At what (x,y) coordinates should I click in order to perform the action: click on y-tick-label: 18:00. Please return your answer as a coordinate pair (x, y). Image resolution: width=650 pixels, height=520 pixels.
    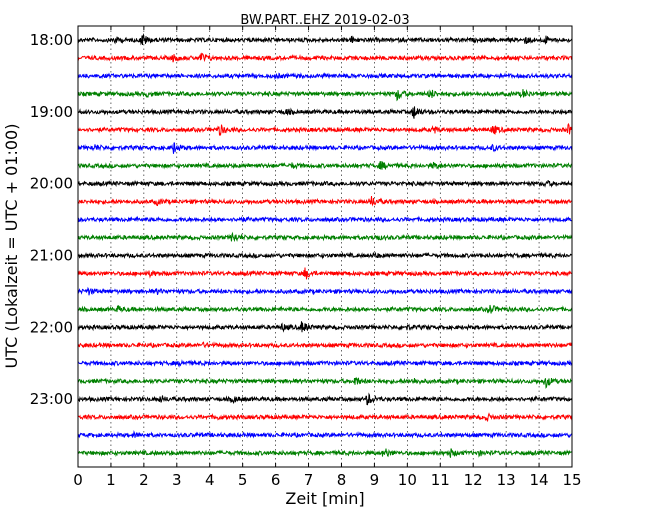
    Looking at the image, I should click on (51, 40).